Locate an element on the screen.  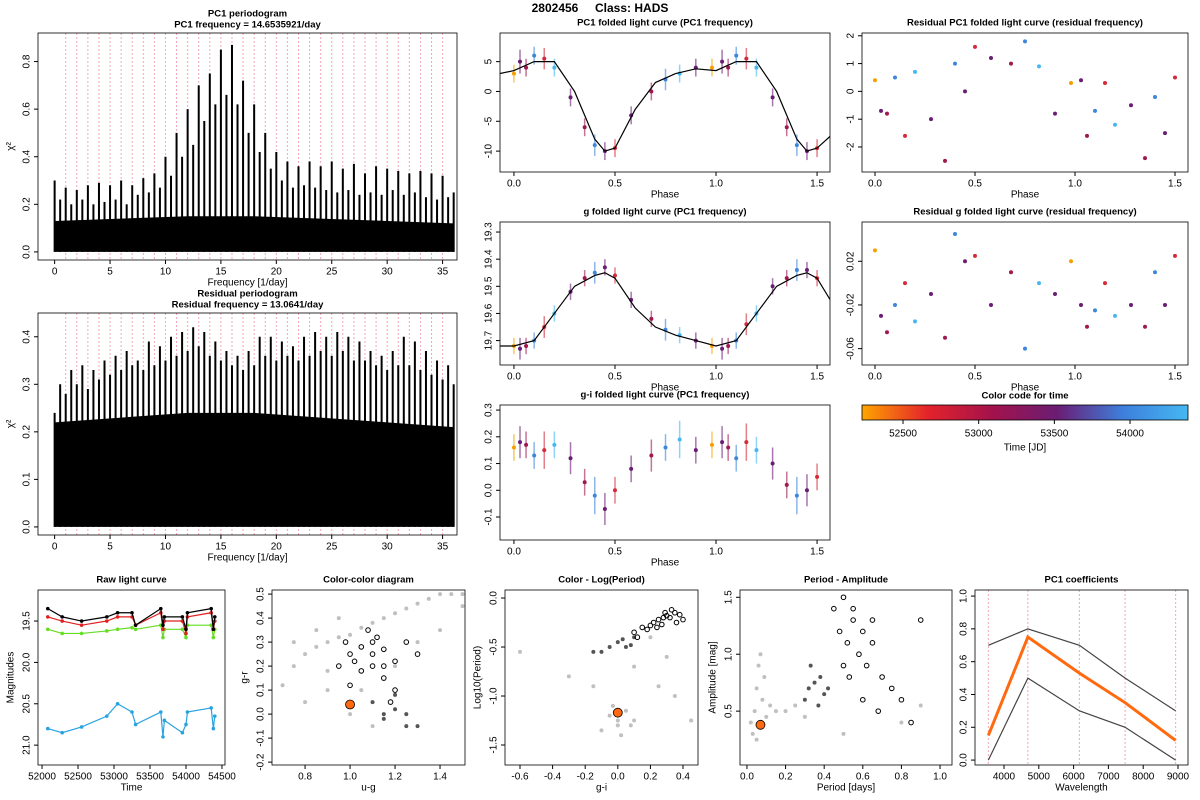
y-tick-label: 19.7 is located at coordinates (489, 340).